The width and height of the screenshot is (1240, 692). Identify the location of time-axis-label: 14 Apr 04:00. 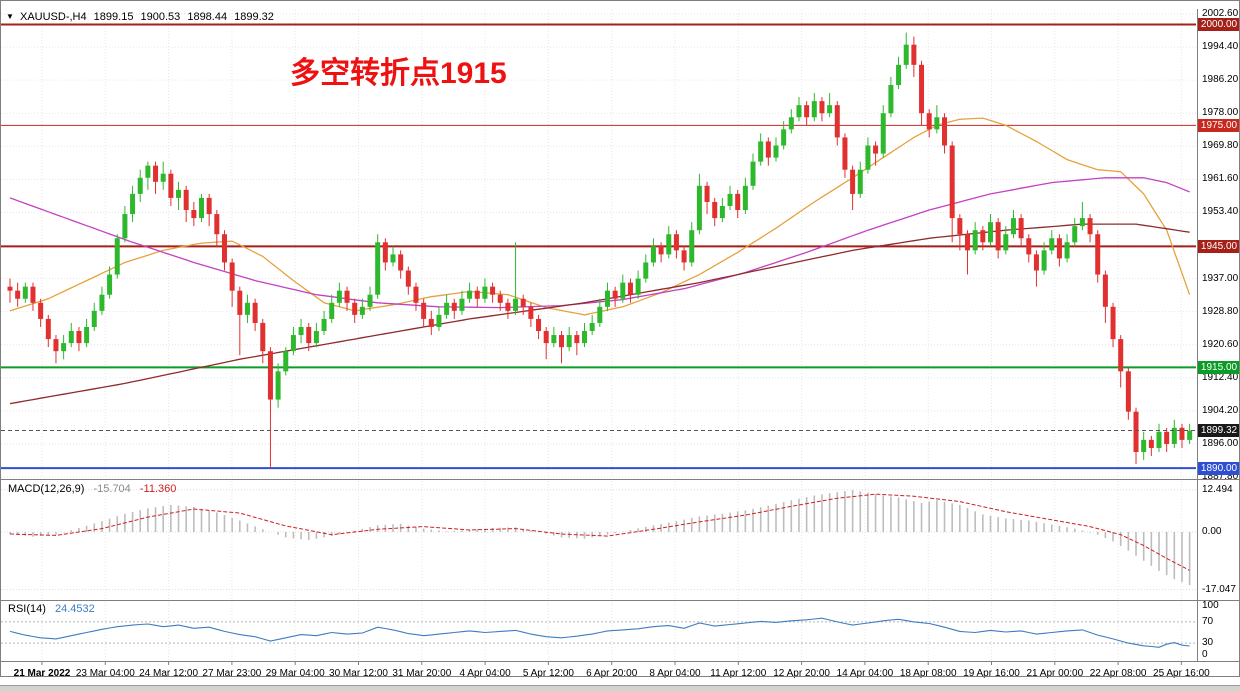
(865, 673).